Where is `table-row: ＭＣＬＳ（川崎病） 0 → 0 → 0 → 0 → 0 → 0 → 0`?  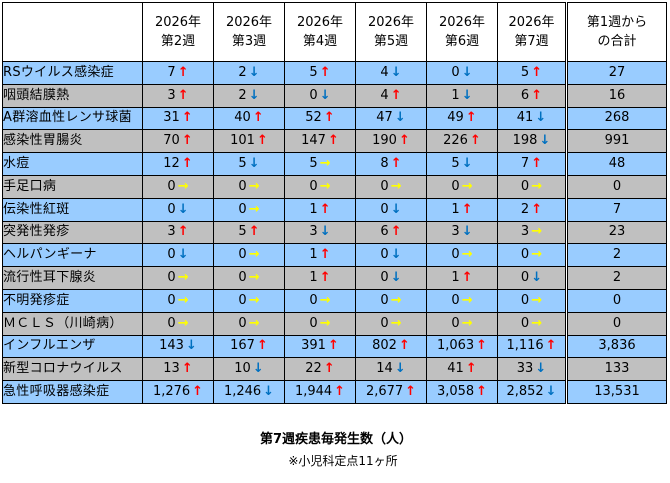
table-row: ＭＣＬＳ（川崎病） 0 → 0 → 0 → 0 → 0 → 0 → 0 is located at coordinates (334, 323).